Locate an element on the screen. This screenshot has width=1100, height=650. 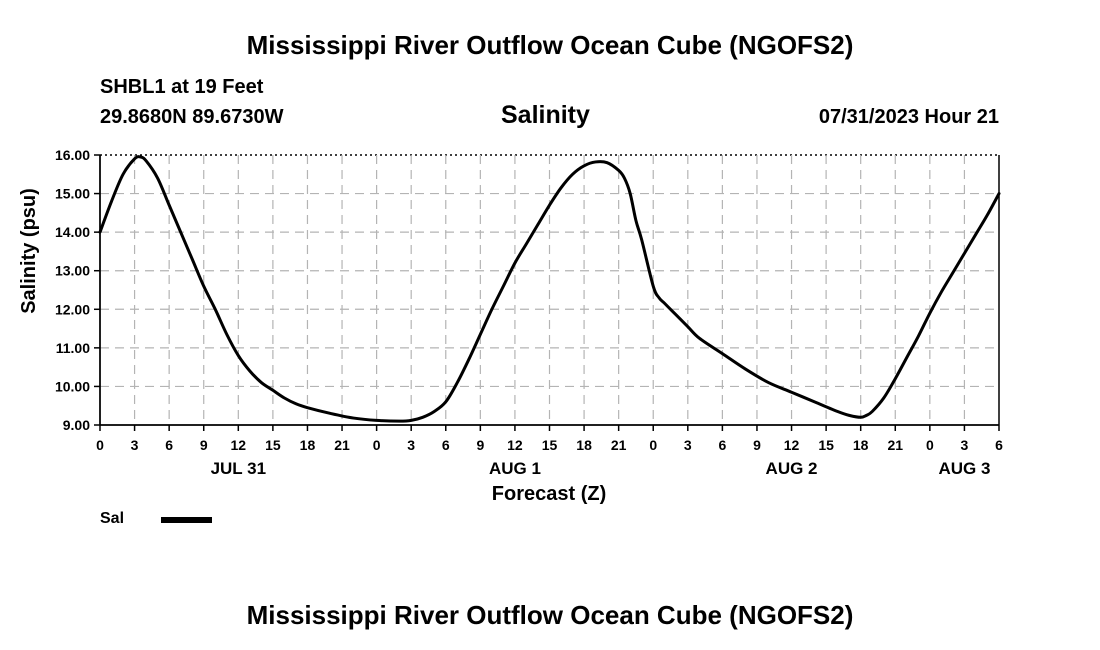
parameter-title: Salinity is located at coordinates (545, 115).